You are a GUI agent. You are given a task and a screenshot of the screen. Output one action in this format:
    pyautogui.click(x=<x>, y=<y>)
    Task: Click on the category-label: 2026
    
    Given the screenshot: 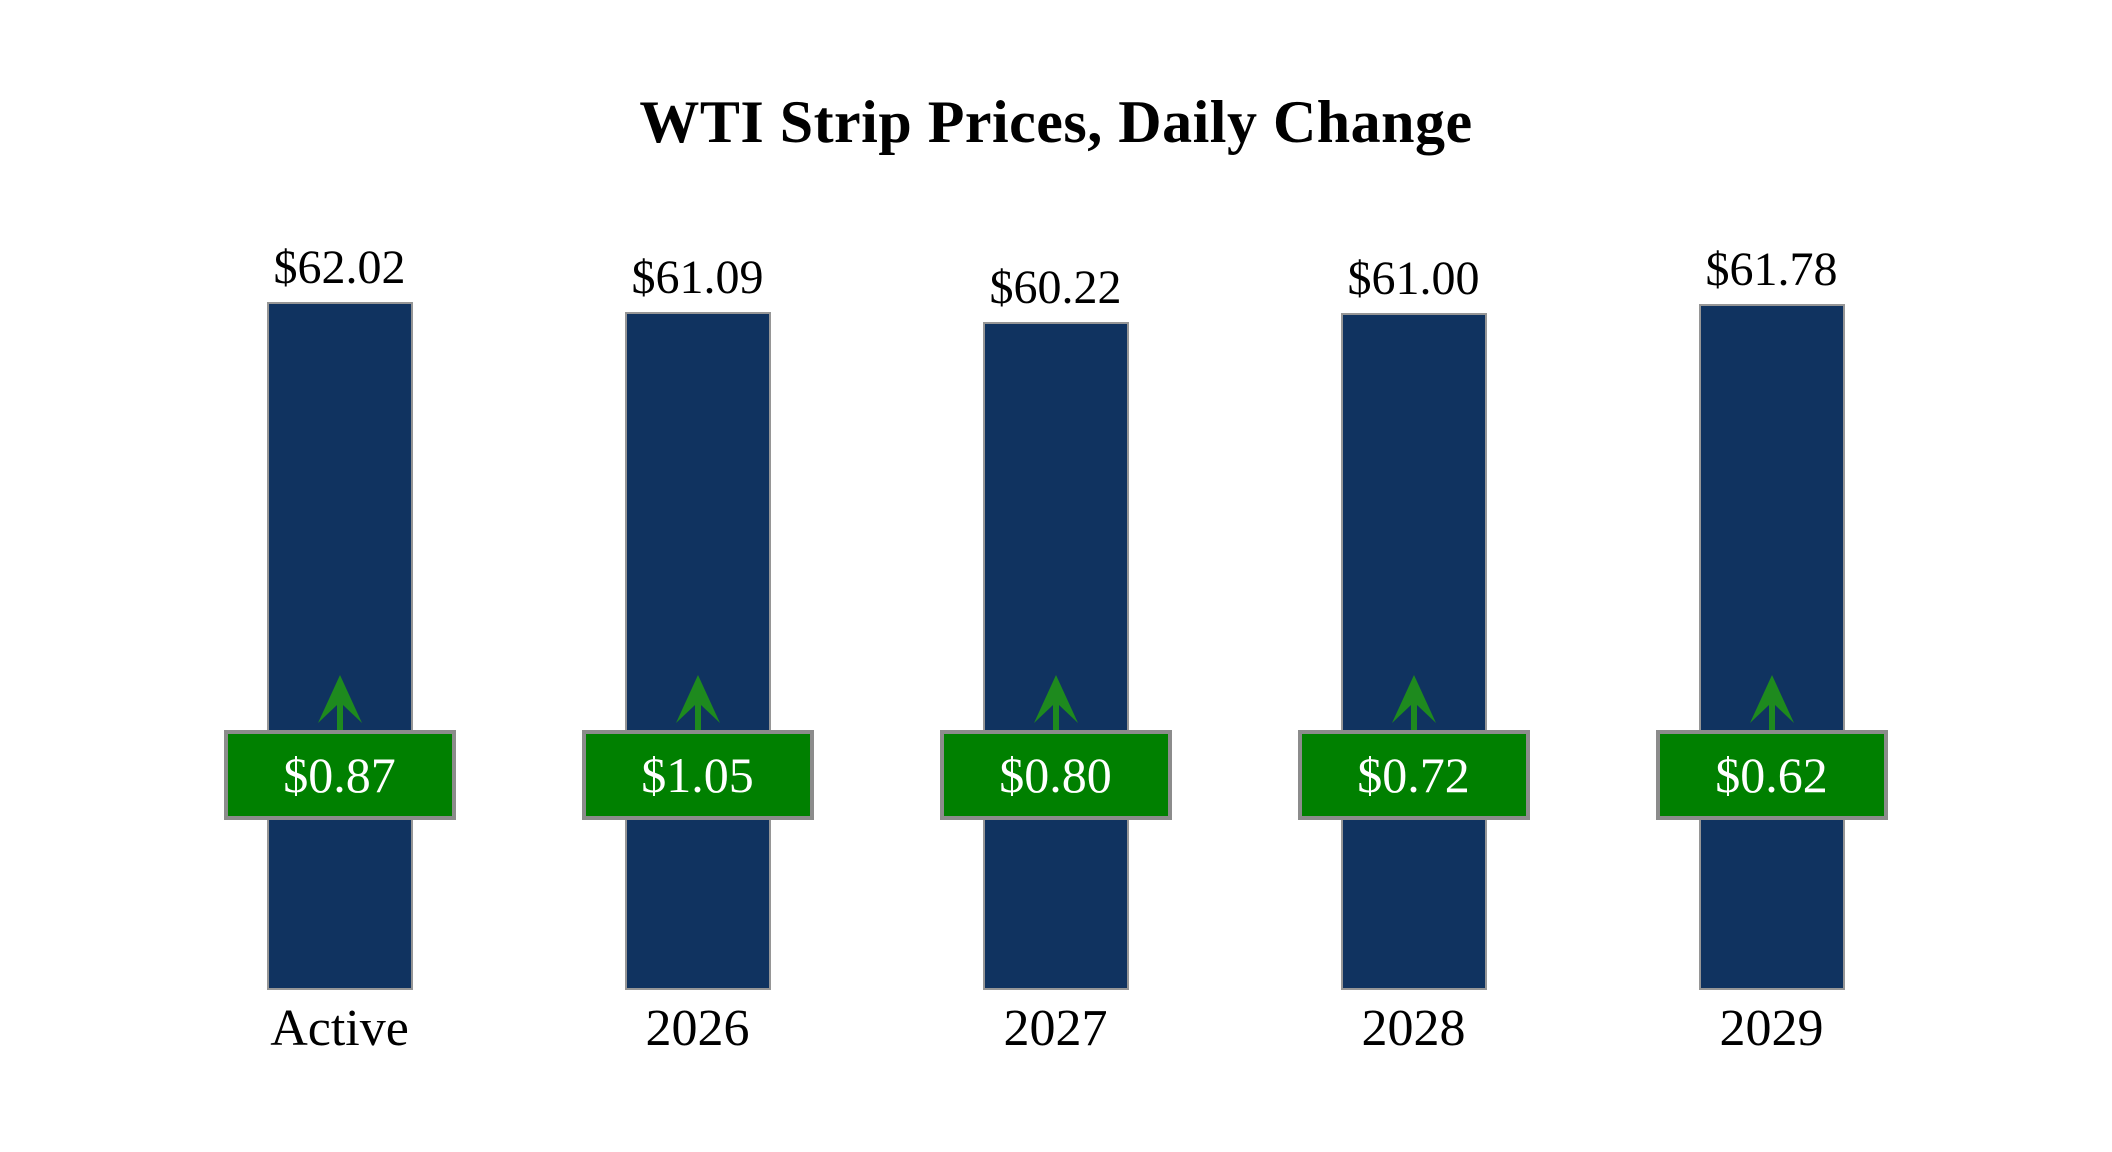 What is the action you would take?
    pyautogui.click(x=697, y=1028)
    